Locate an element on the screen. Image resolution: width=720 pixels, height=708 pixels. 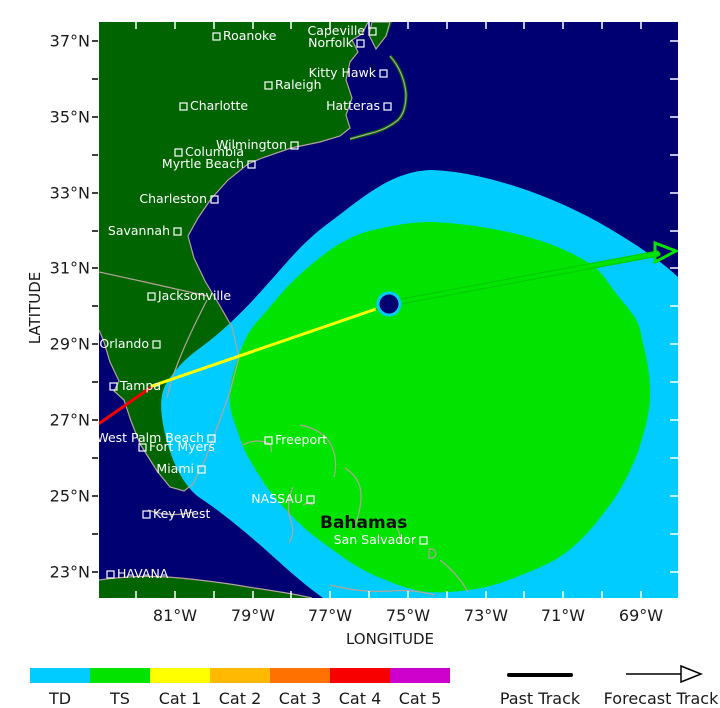
city-san-salvador: San Salvador is located at coordinates (381, 539).